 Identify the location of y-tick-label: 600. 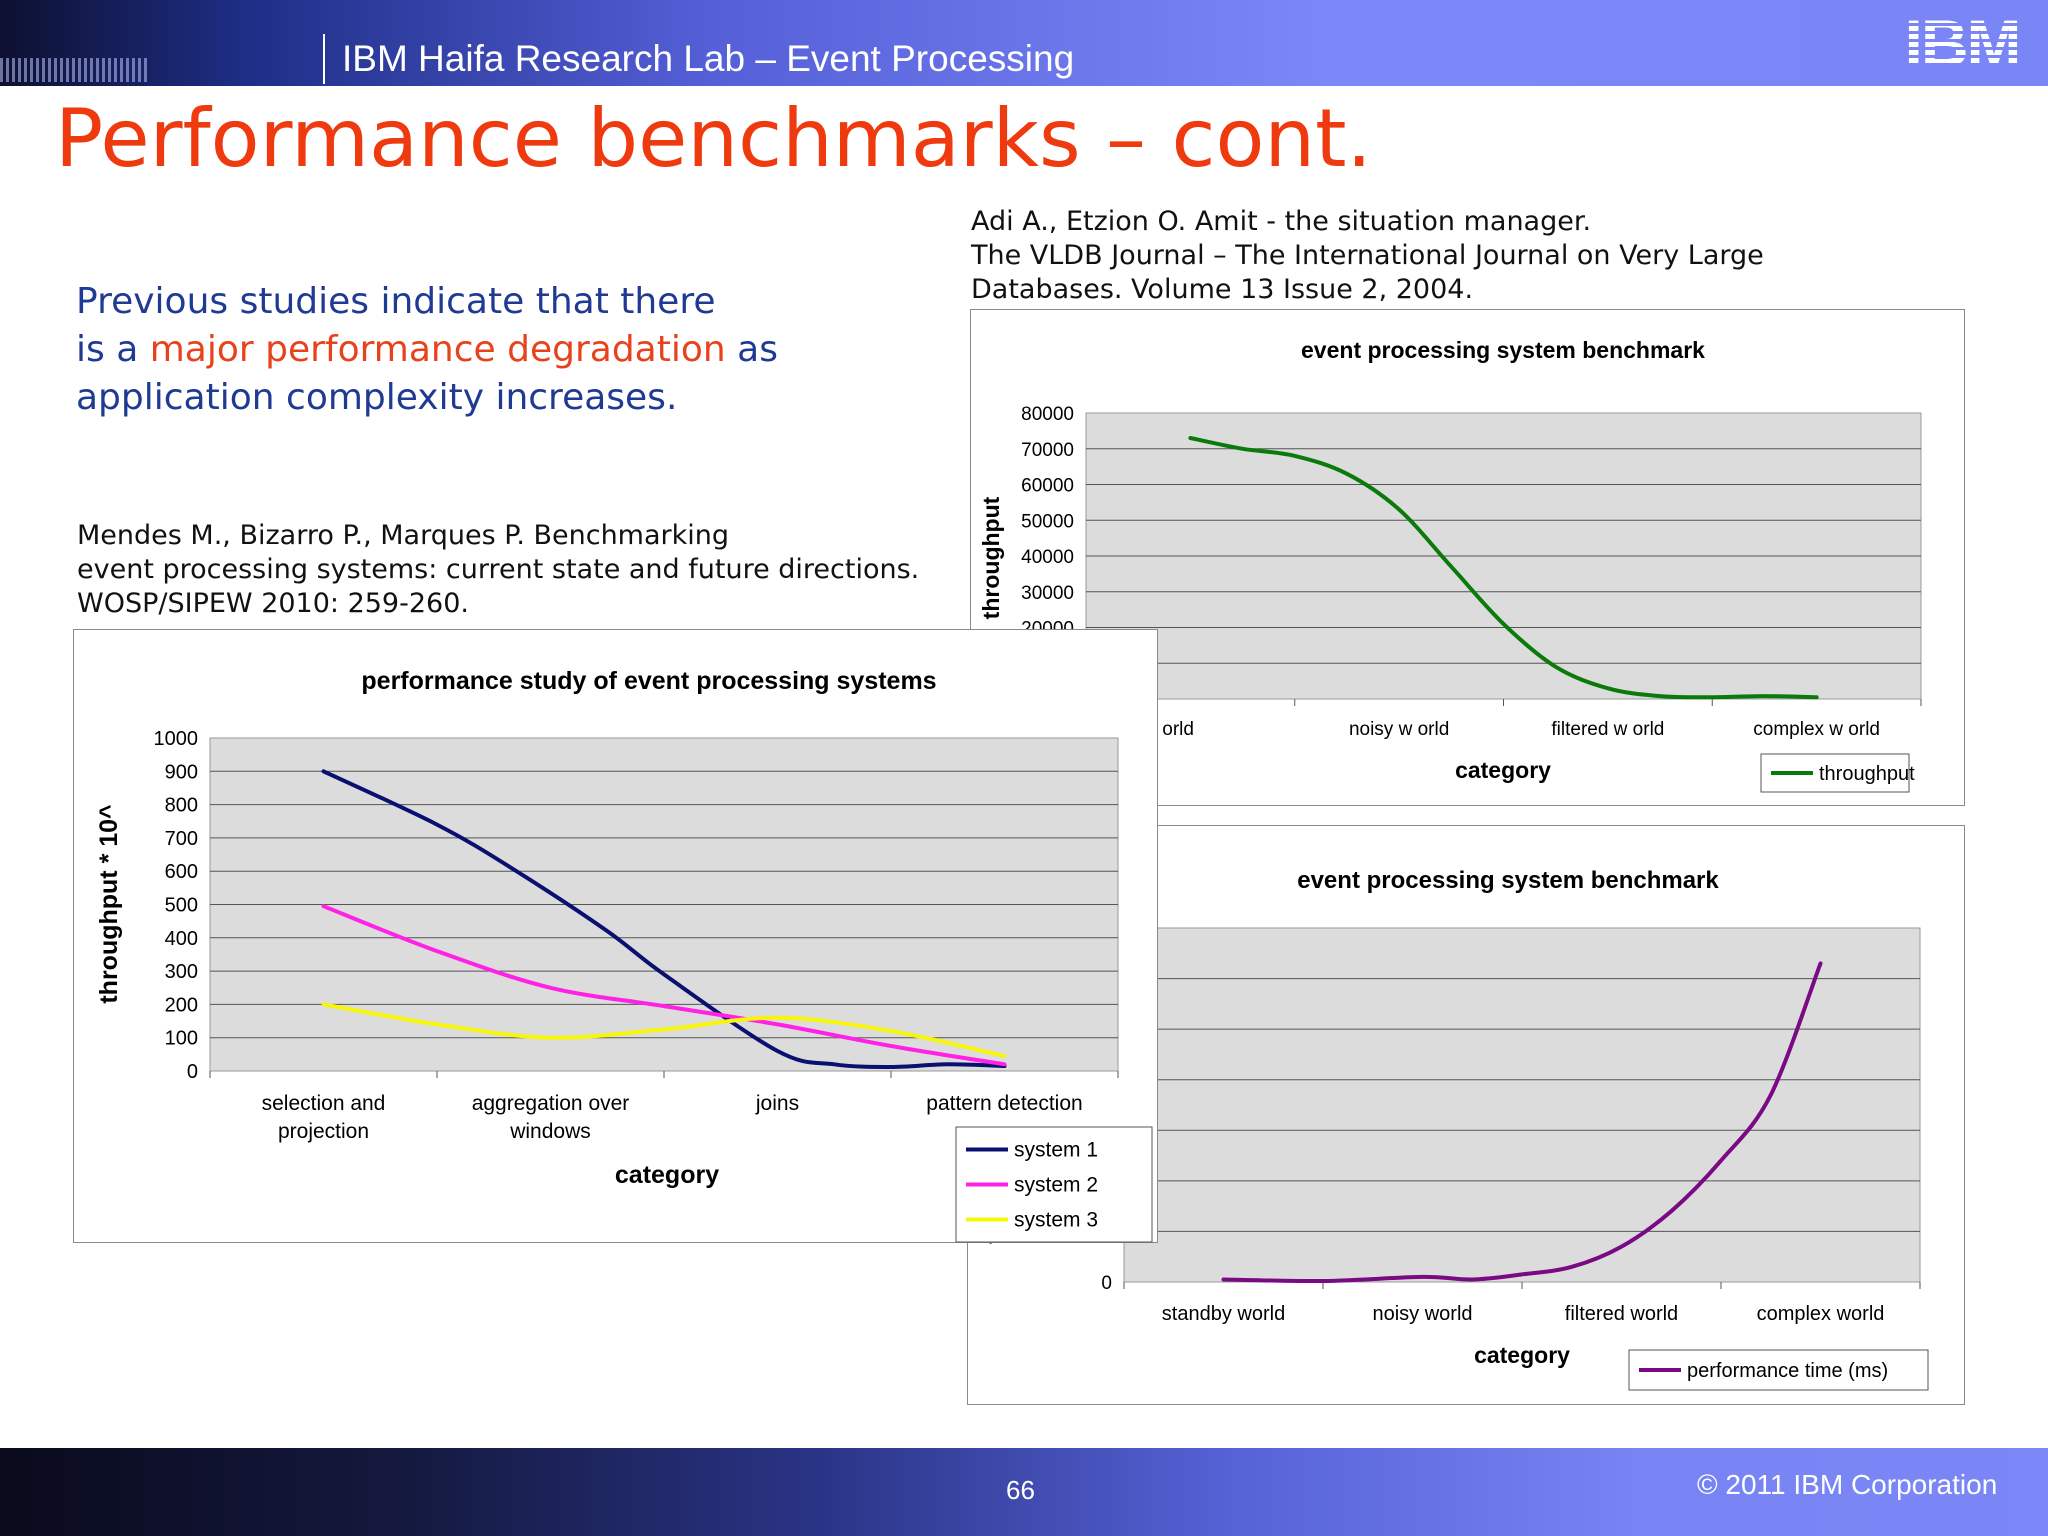
(181, 872).